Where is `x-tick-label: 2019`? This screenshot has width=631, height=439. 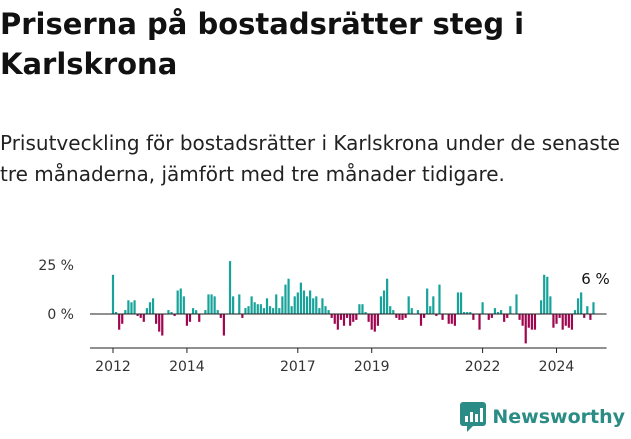 x-tick-label: 2019 is located at coordinates (372, 367).